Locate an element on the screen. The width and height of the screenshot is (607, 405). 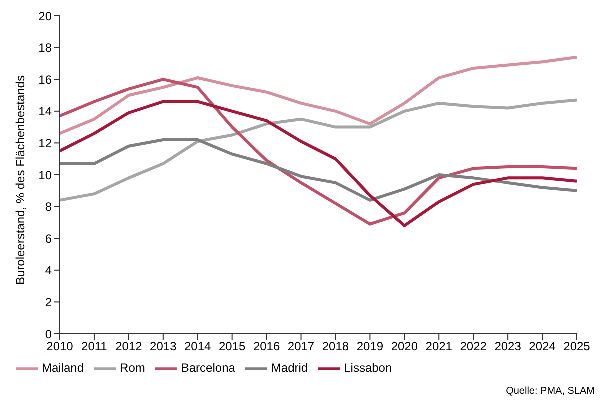
y-tick-label: 2 is located at coordinates (48, 302).